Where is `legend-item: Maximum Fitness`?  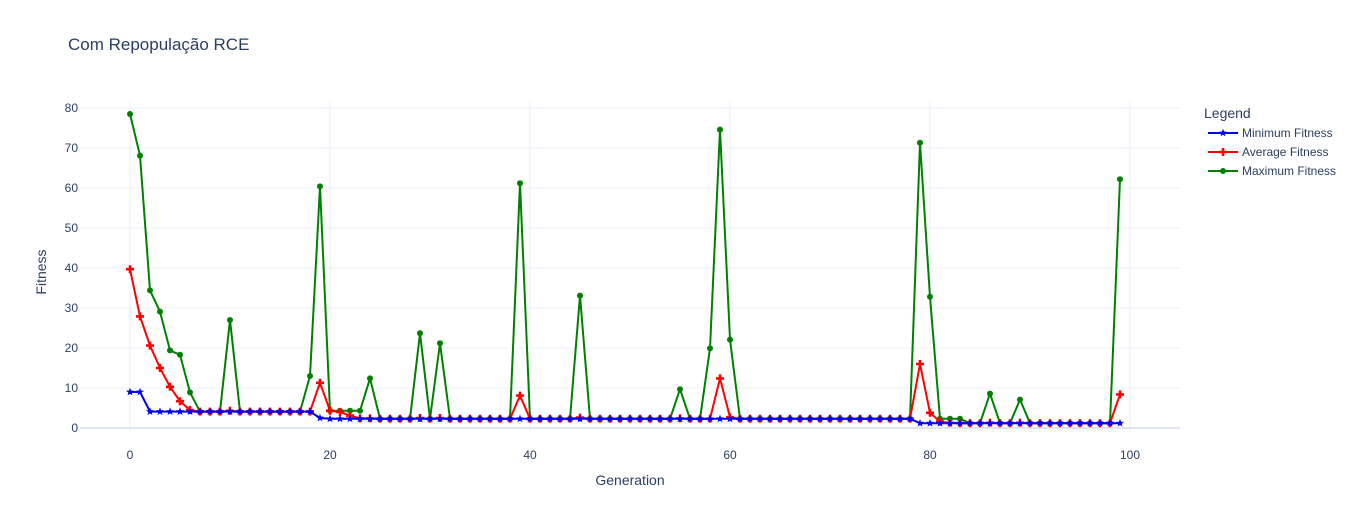 legend-item: Maximum Fitness is located at coordinates (1272, 171).